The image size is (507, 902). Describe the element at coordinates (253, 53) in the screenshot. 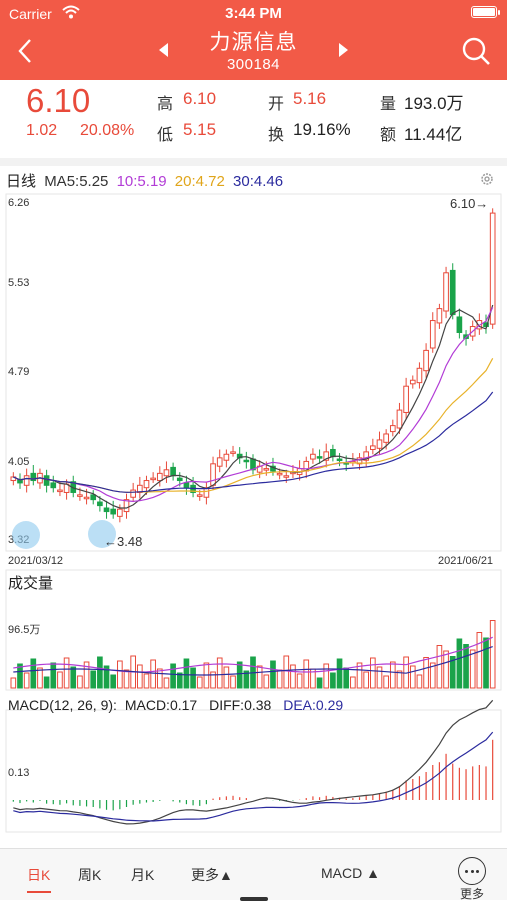

I see `nav-bar: 力源信息 300184` at that location.